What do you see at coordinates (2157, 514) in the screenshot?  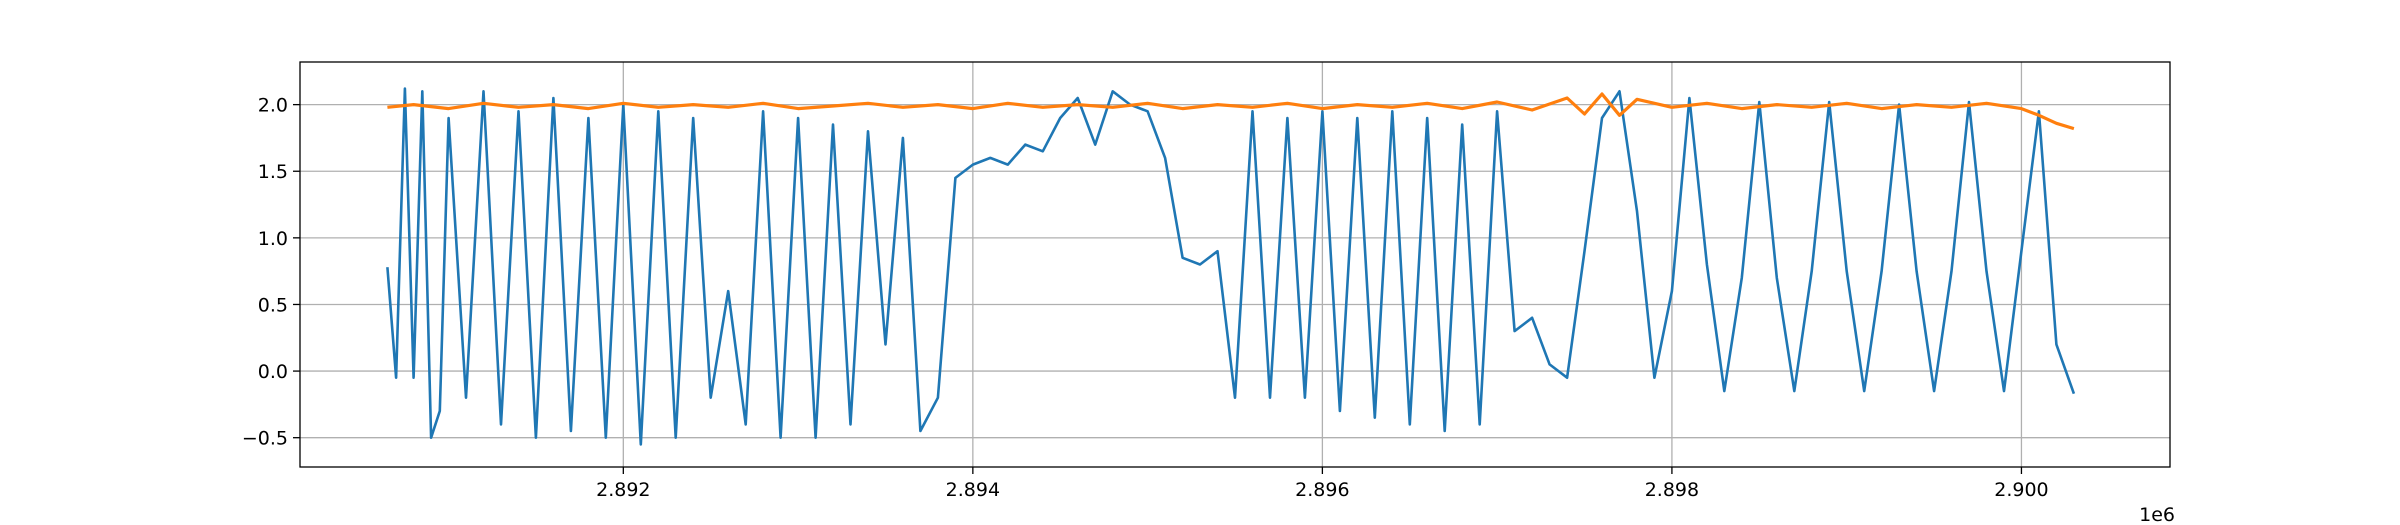 I see `x-axis-offset-label: 1e6` at bounding box center [2157, 514].